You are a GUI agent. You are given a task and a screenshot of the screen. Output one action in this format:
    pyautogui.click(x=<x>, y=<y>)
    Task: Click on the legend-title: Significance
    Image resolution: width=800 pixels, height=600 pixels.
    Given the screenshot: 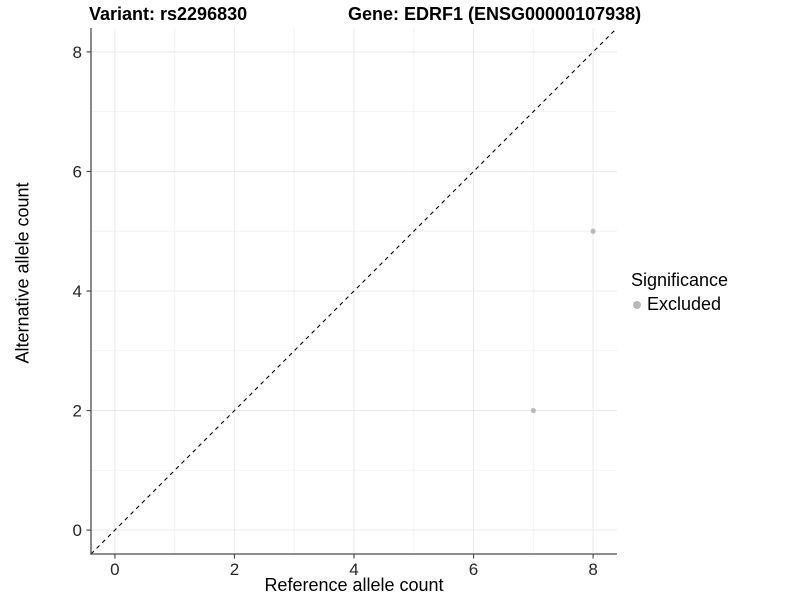 What is the action you would take?
    pyautogui.click(x=680, y=280)
    